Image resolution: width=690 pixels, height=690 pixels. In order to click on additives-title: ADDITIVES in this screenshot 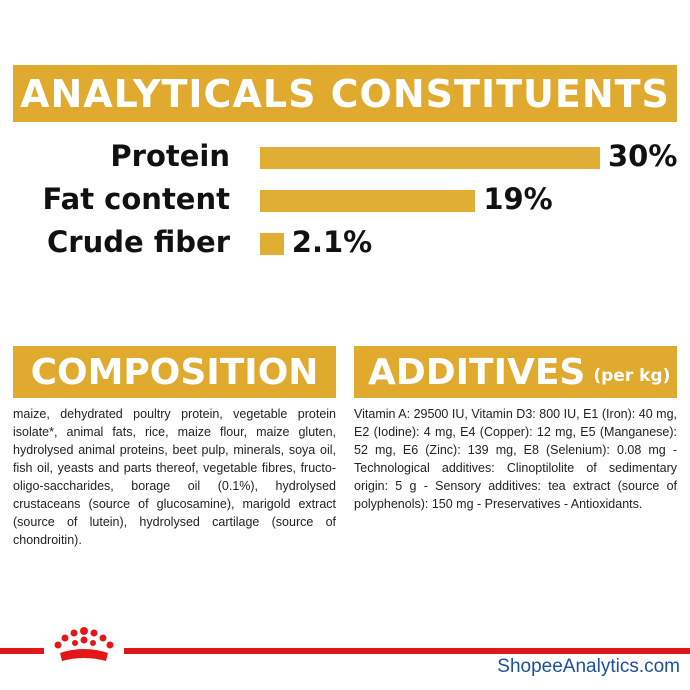, I will do `click(477, 372)`.